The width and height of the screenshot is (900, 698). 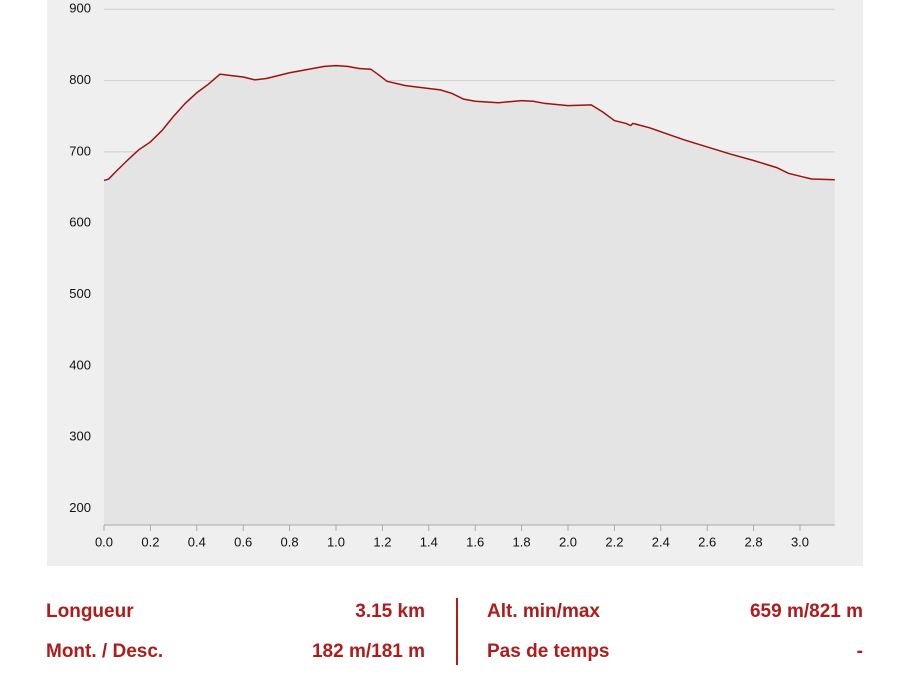 What do you see at coordinates (522, 541) in the screenshot?
I see `x-tick-label: 1.8` at bounding box center [522, 541].